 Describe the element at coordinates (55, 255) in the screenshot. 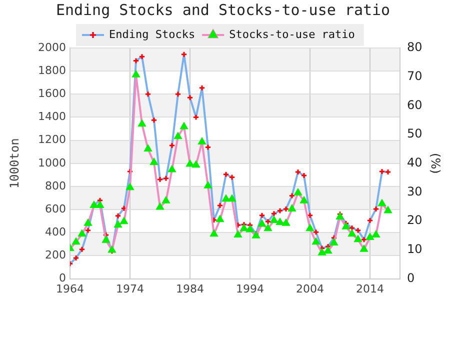

I see `y-tick-label: 200` at that location.